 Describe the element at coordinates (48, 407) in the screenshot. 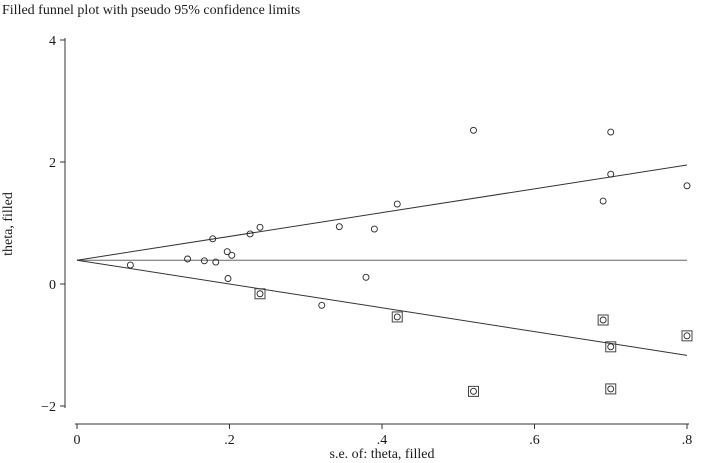

I see `y-tick-label: −2` at that location.